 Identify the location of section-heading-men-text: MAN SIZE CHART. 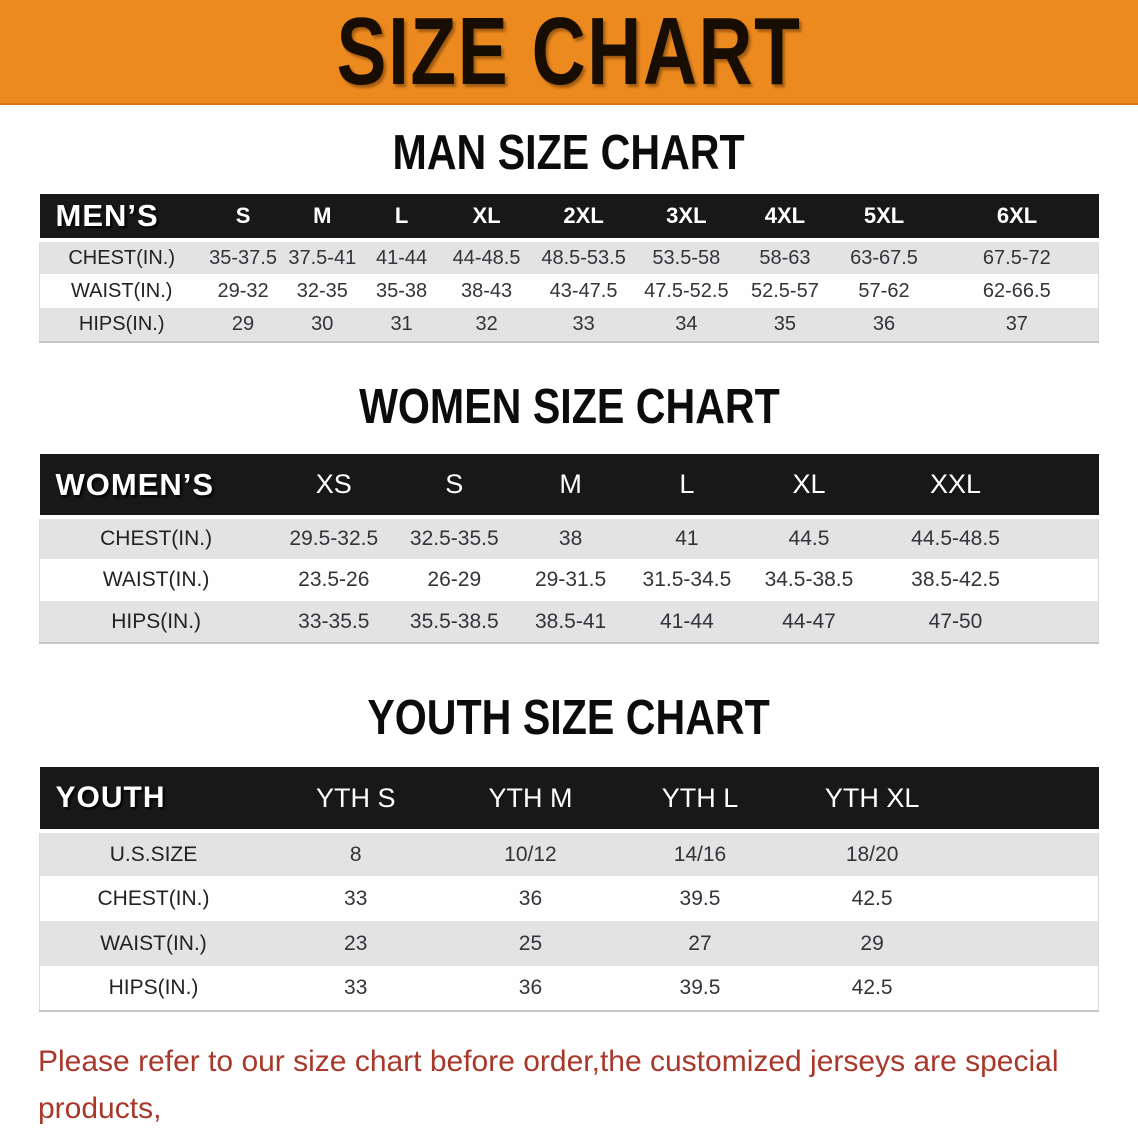
(569, 153).